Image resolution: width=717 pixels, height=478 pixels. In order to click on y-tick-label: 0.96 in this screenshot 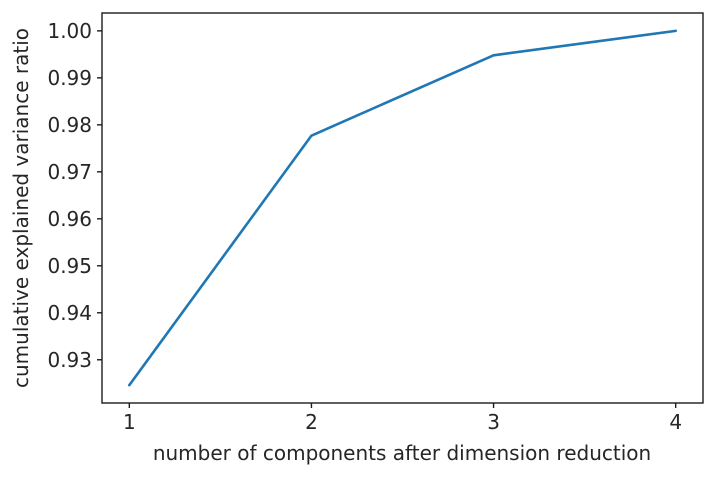, I will do `click(69, 219)`.